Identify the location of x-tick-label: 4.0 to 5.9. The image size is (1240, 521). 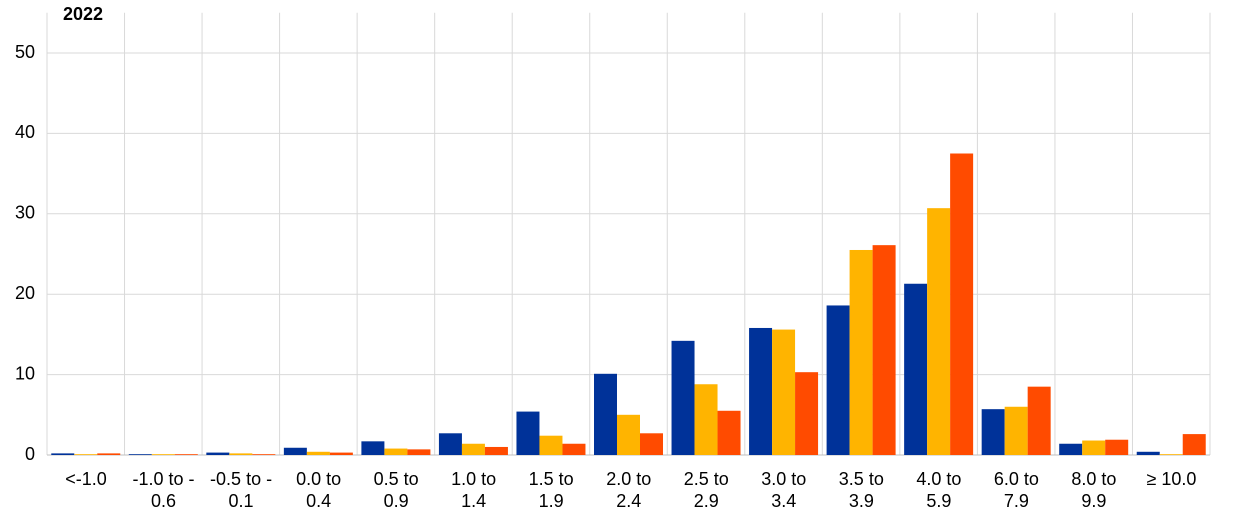
(939, 490).